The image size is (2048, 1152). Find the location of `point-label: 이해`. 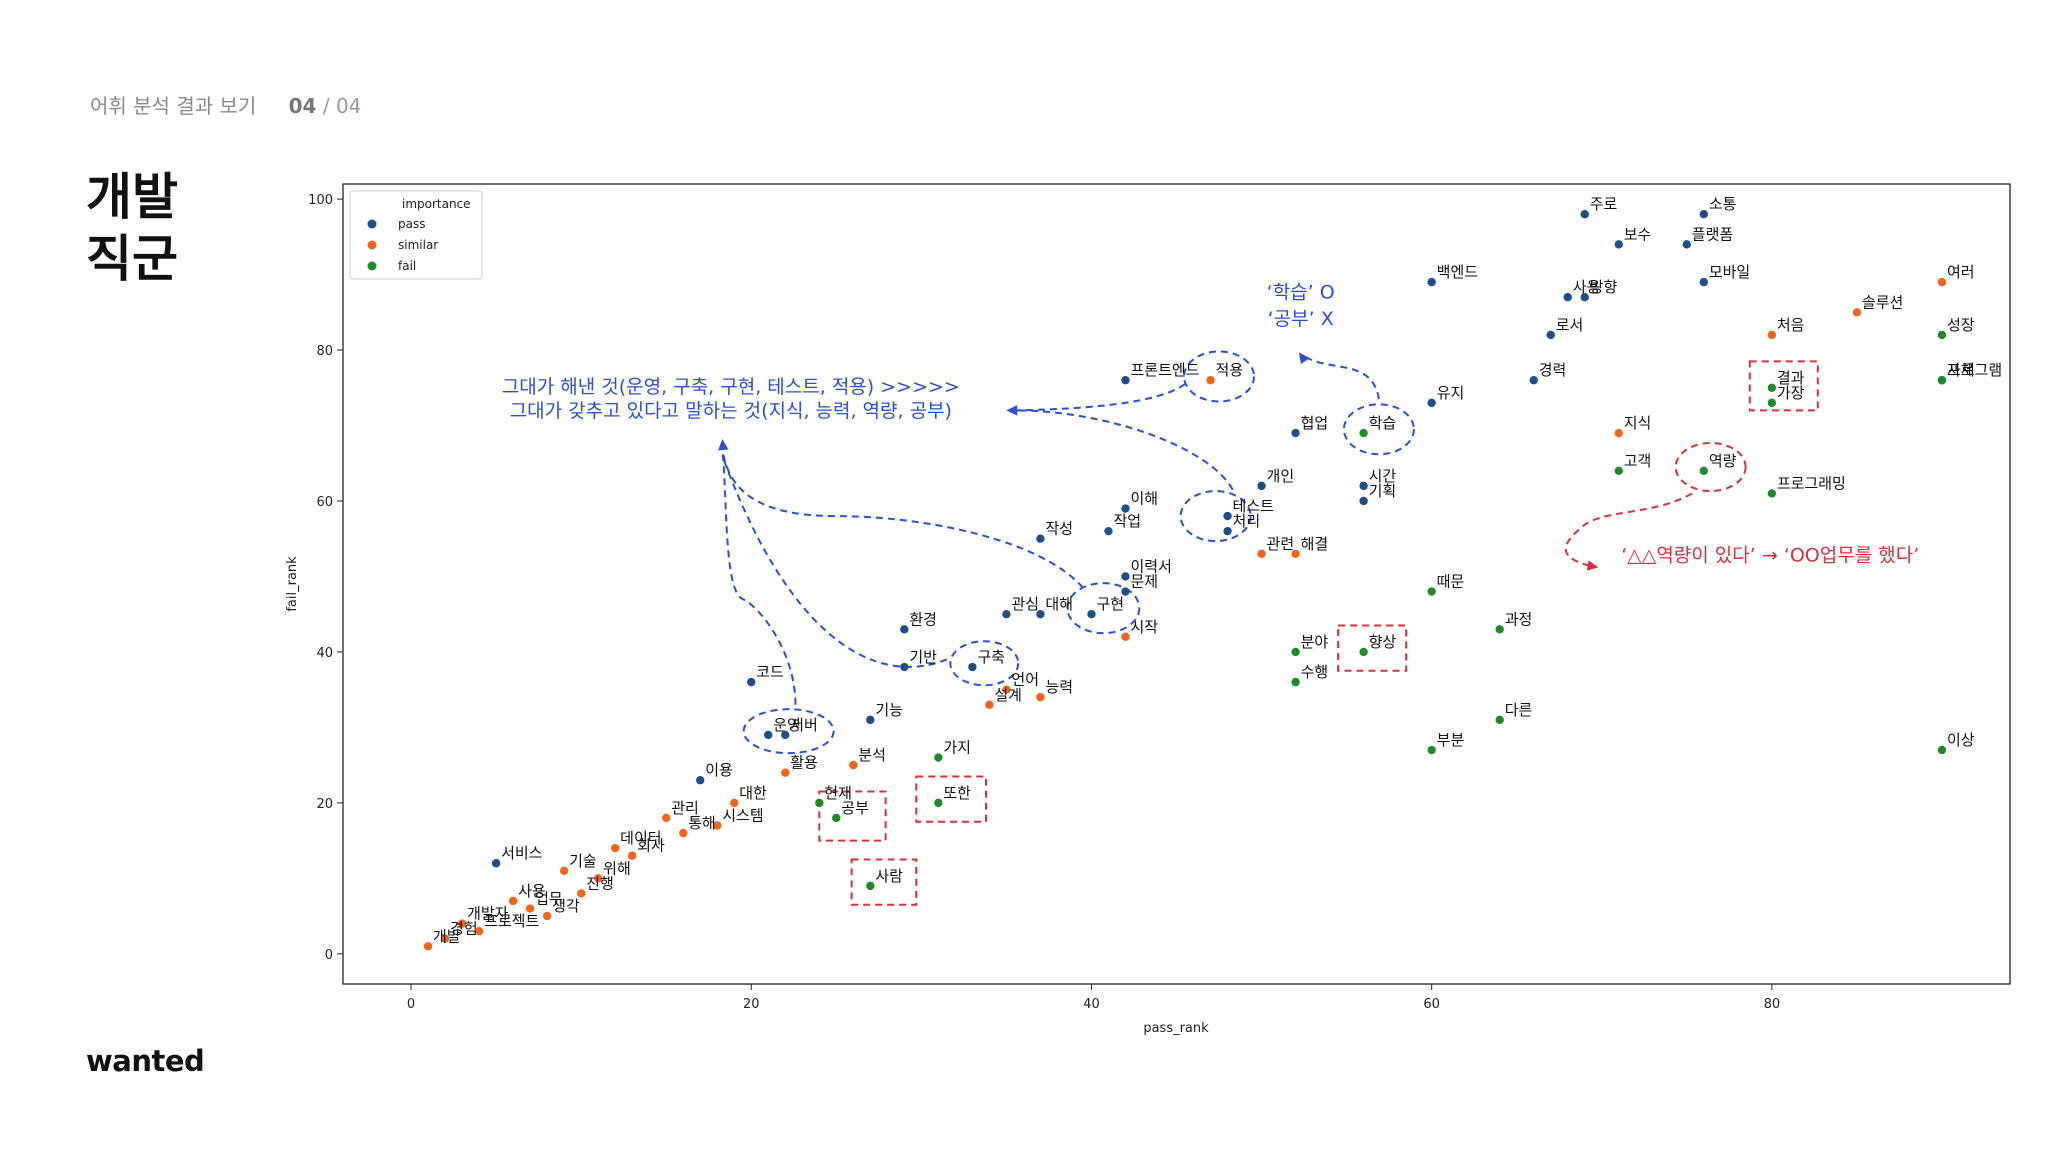

point-label: 이해 is located at coordinates (1144, 499).